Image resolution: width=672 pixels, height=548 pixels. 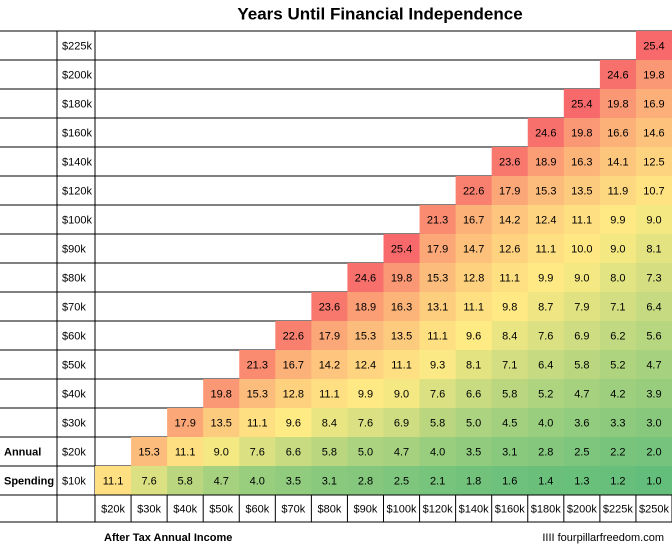 What do you see at coordinates (653, 46) in the screenshot?
I see `cell-value: 25.4` at bounding box center [653, 46].